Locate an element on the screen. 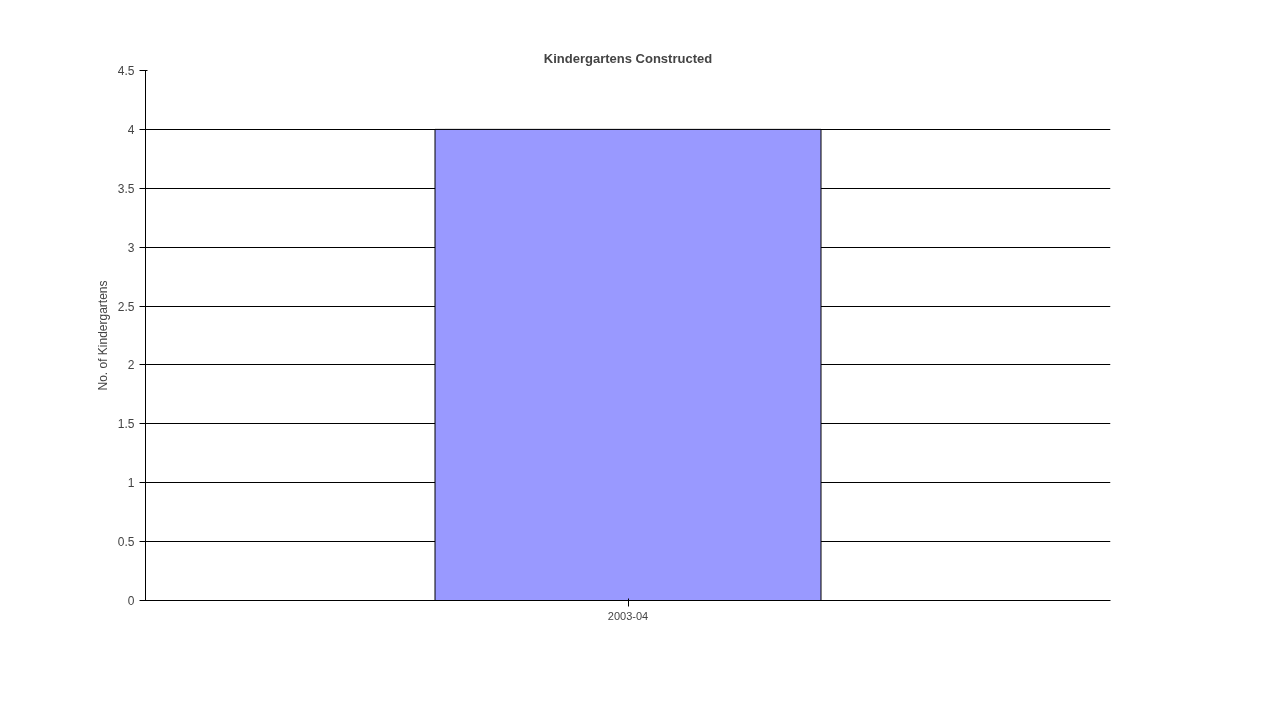 The image size is (1273, 709). y-tick-label: 4 is located at coordinates (131, 129).